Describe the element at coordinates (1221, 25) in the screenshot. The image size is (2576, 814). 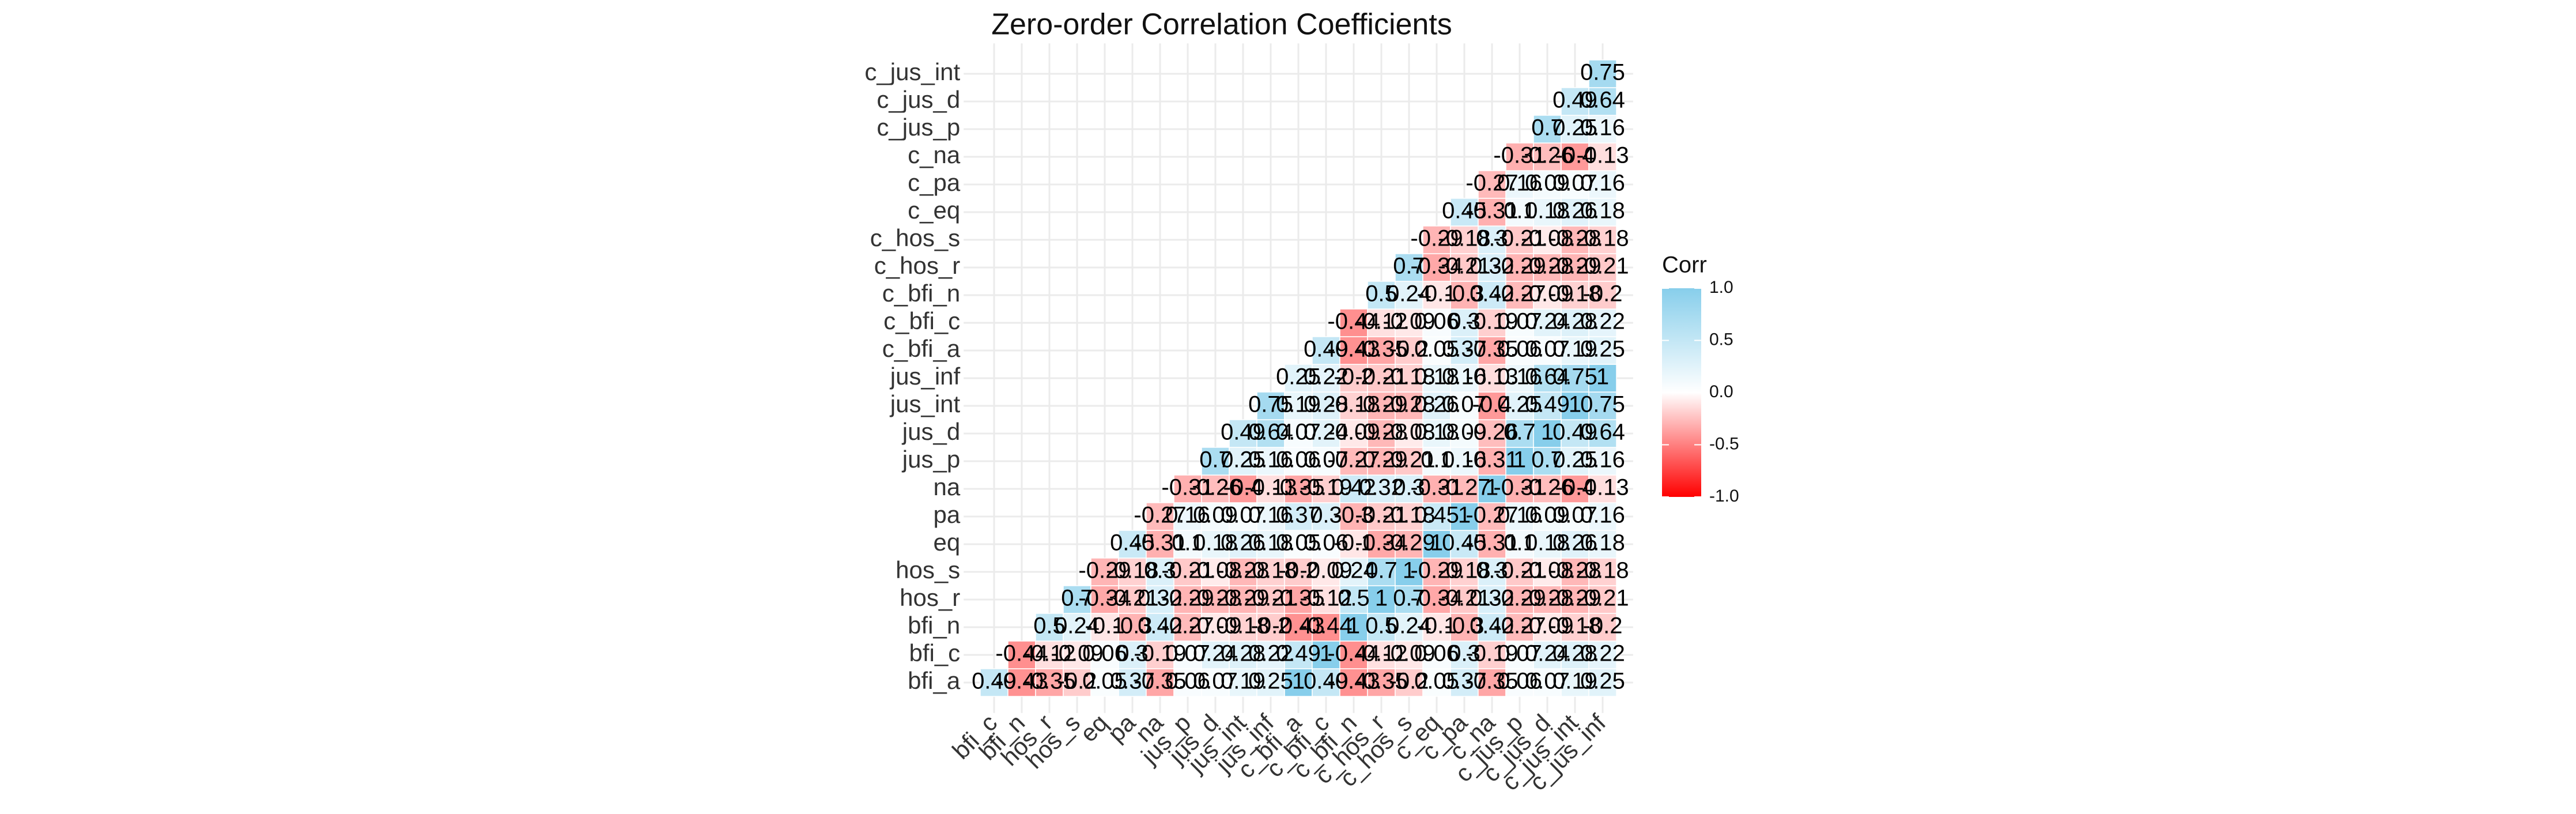
I see `chart-title: Zero-order Correlation Coefficients` at that location.